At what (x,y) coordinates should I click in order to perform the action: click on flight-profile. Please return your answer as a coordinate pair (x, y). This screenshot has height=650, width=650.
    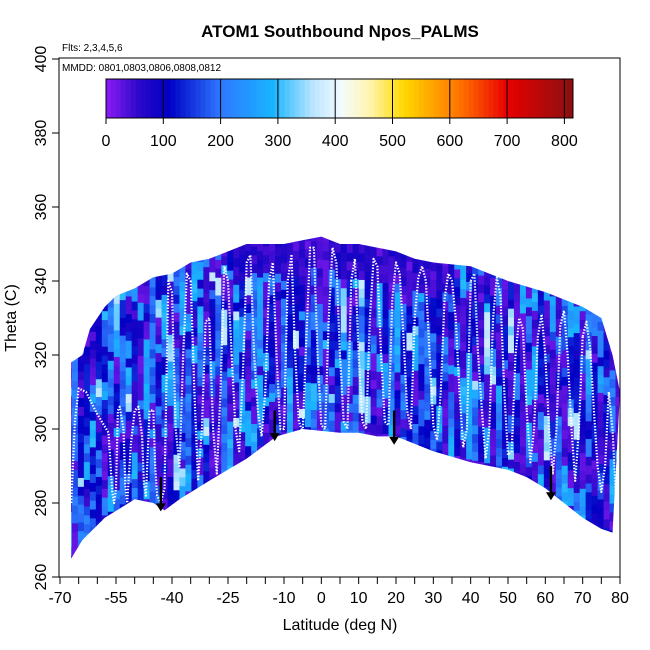
    Looking at the image, I should click on (321, 340).